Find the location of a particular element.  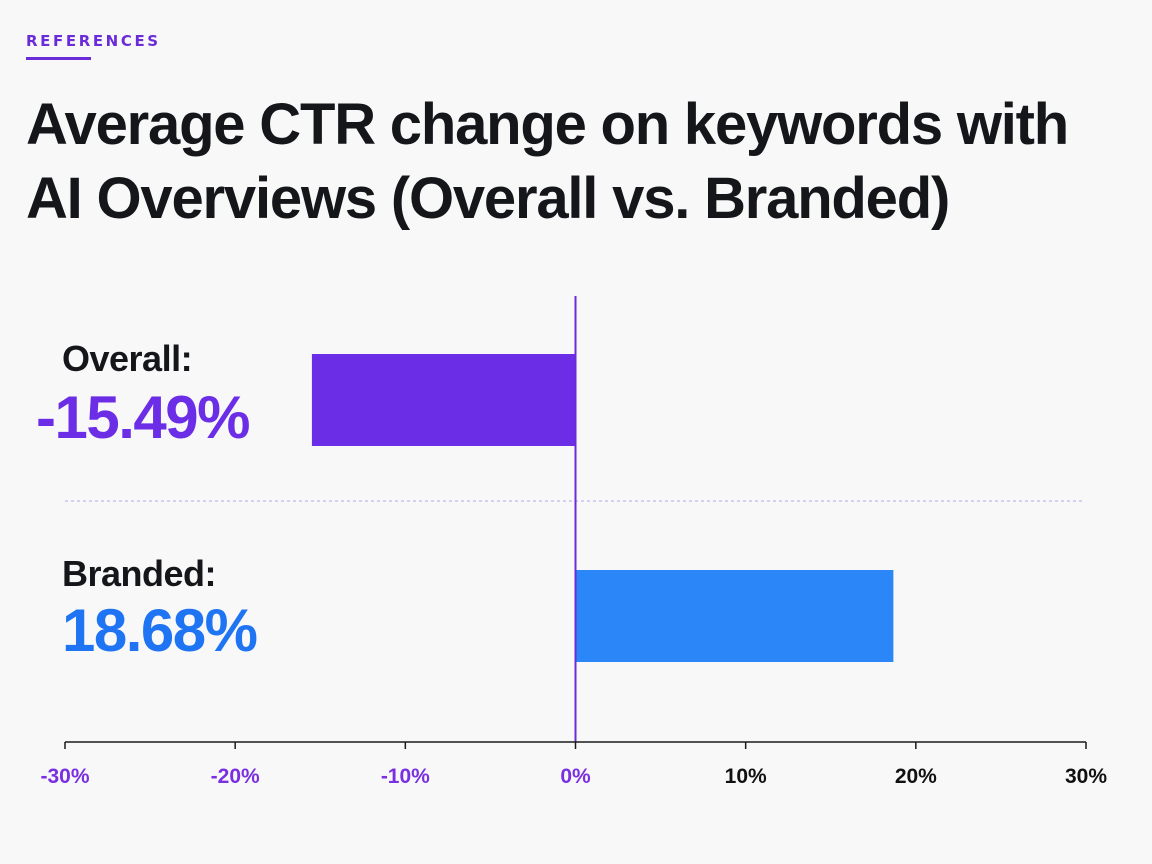

x-tick-label: -30% is located at coordinates (64, 776).